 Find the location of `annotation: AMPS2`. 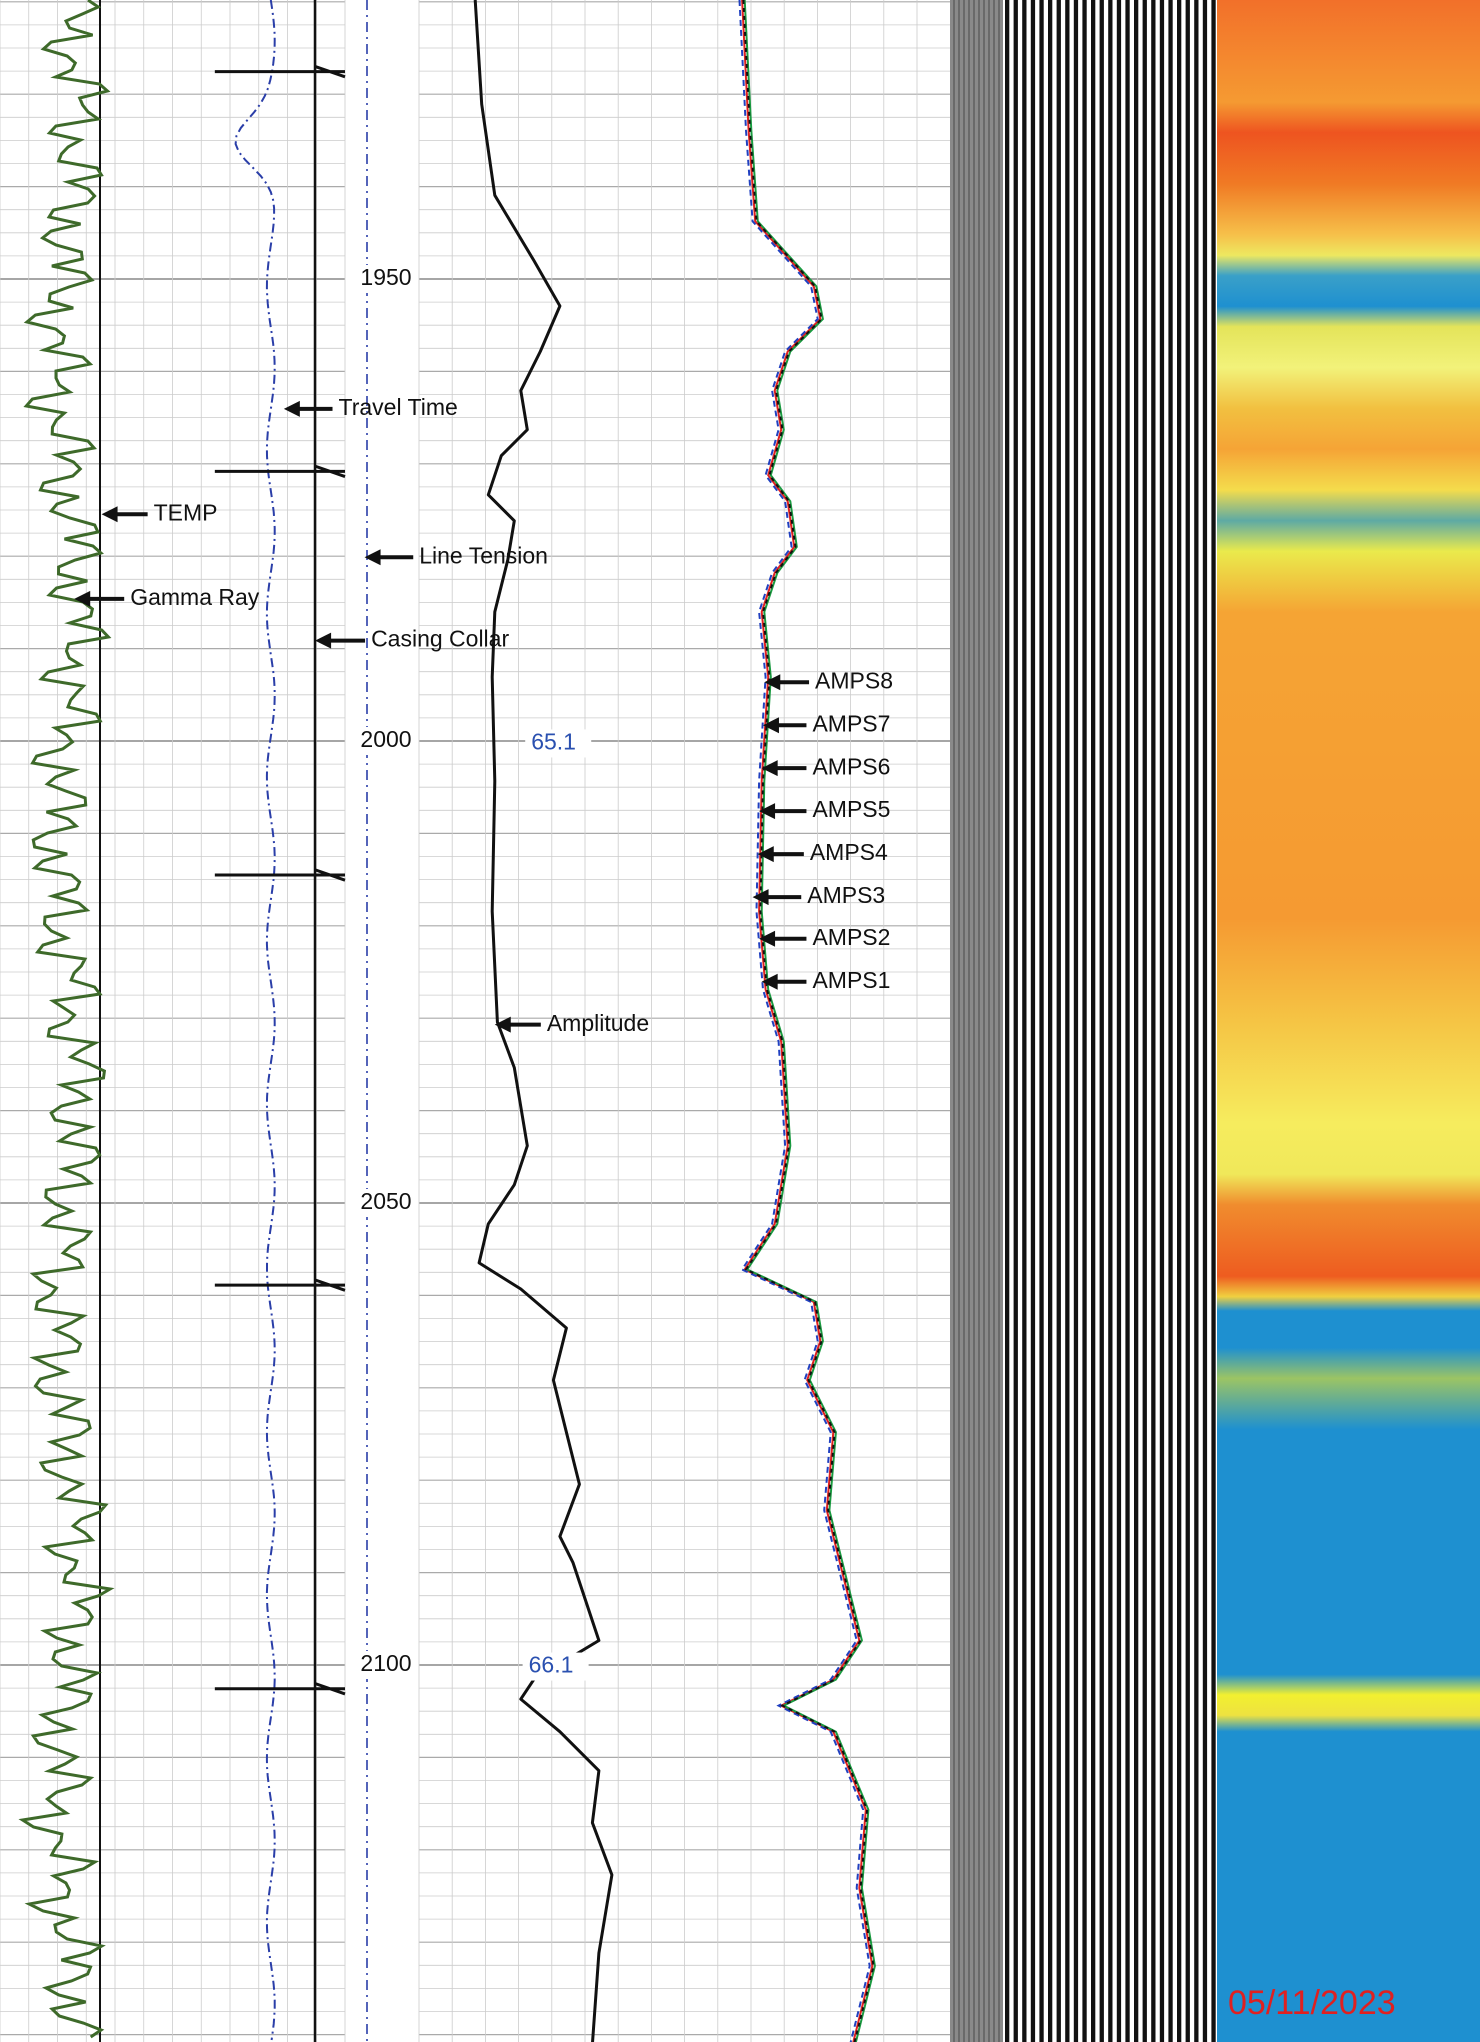

annotation: AMPS2 is located at coordinates (851, 937).